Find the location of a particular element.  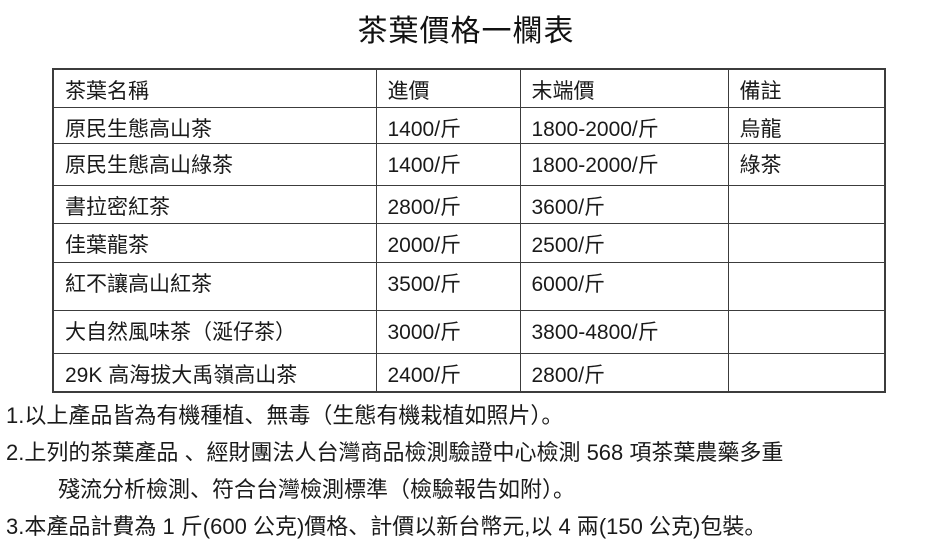

column-header-tea-name: 茶葉名稱 is located at coordinates (214, 88).